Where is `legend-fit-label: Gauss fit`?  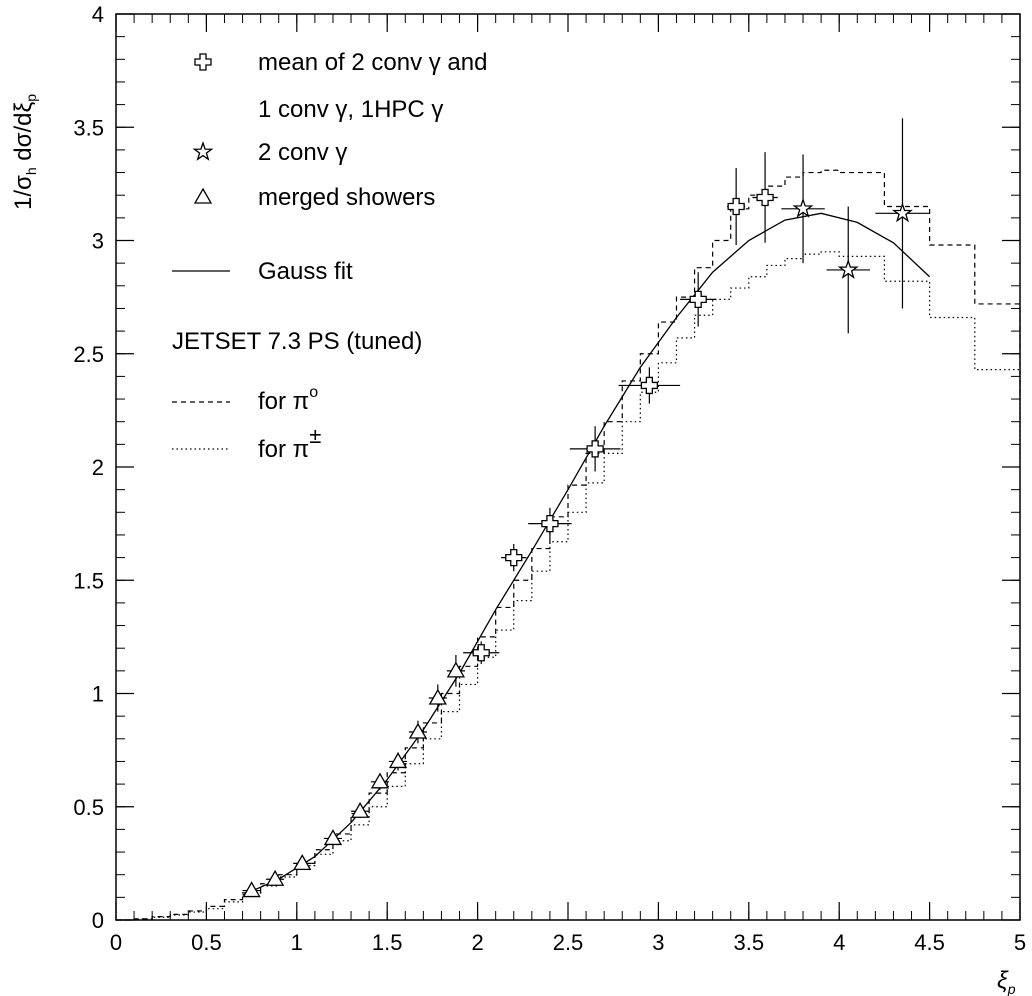
legend-fit-label: Gauss fit is located at coordinates (305, 271).